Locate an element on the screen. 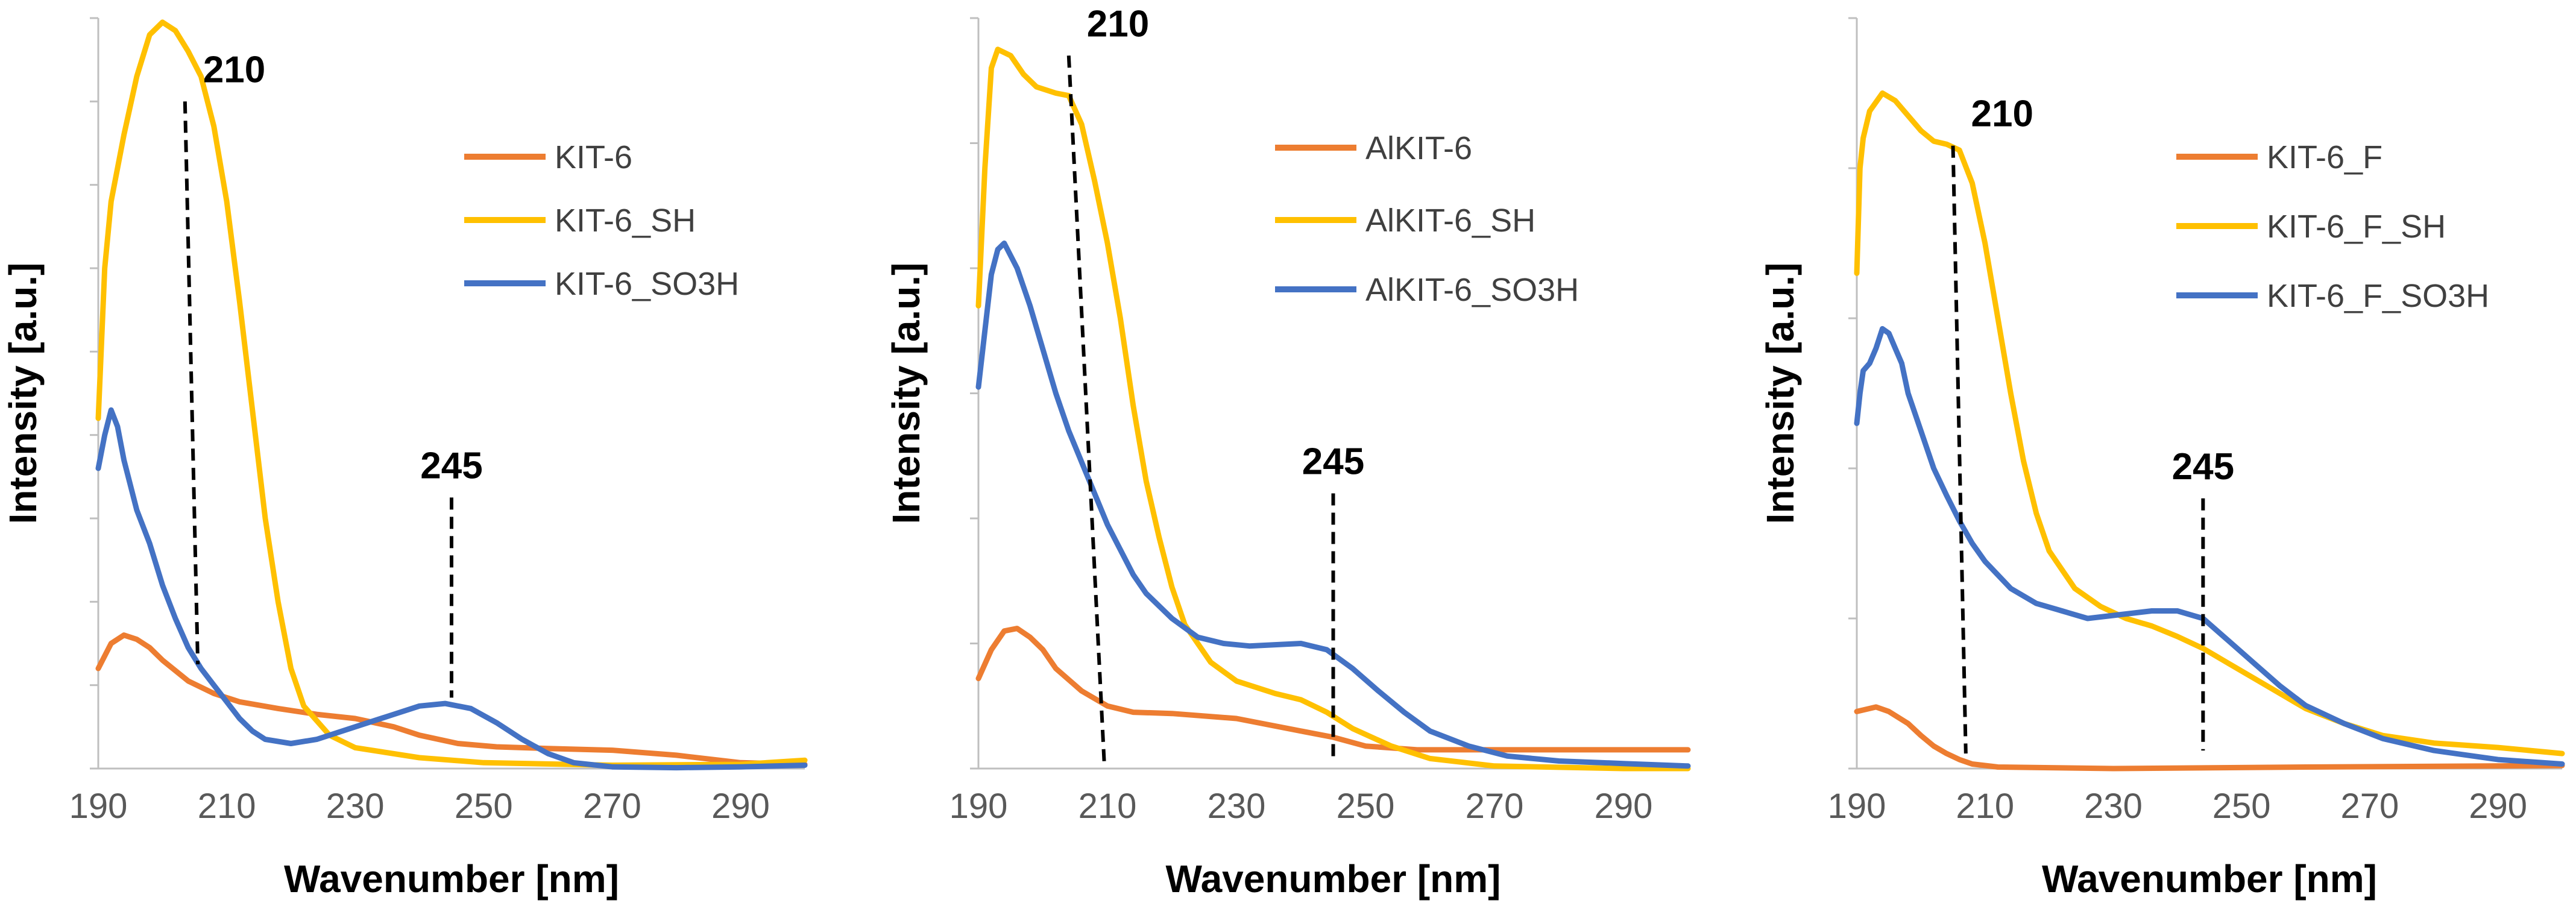 The image size is (2576, 912). legend-label: AlKIT-6_SH is located at coordinates (1450, 221).